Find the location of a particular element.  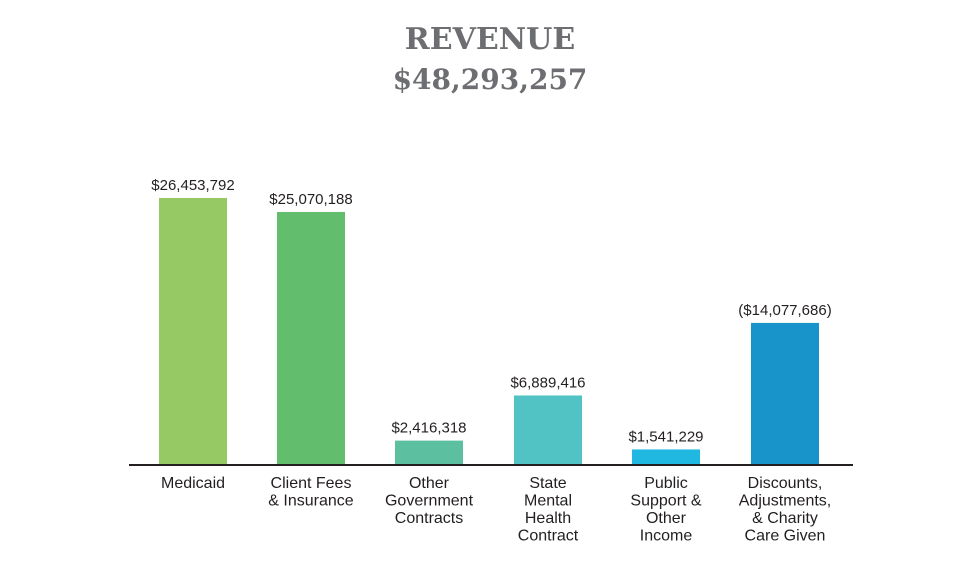

category-label-line: & Insurance is located at coordinates (310, 501).